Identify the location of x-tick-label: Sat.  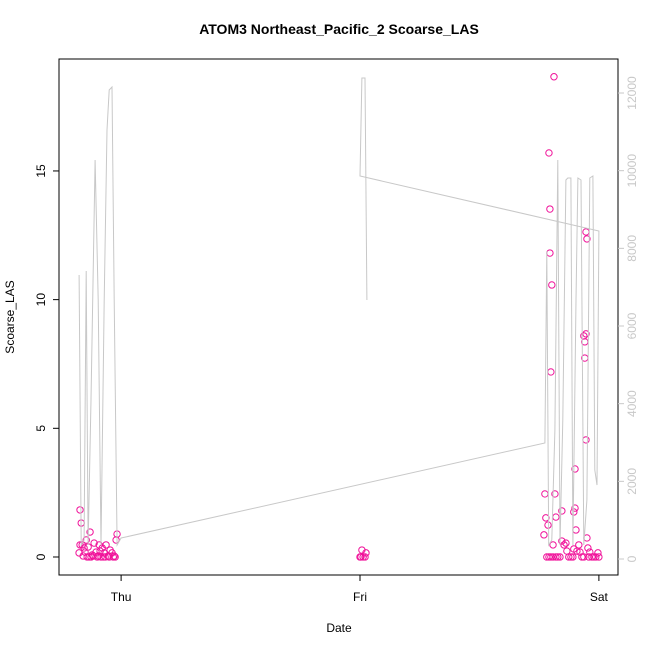
(599, 597).